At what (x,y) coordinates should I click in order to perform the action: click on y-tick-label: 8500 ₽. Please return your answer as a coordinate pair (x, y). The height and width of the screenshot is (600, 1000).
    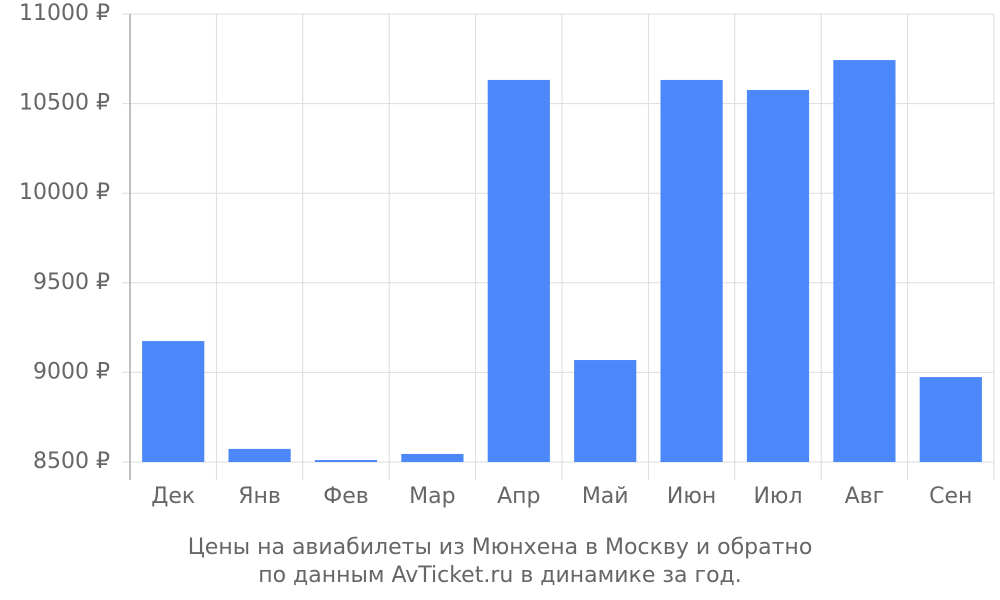
    Looking at the image, I should click on (71, 461).